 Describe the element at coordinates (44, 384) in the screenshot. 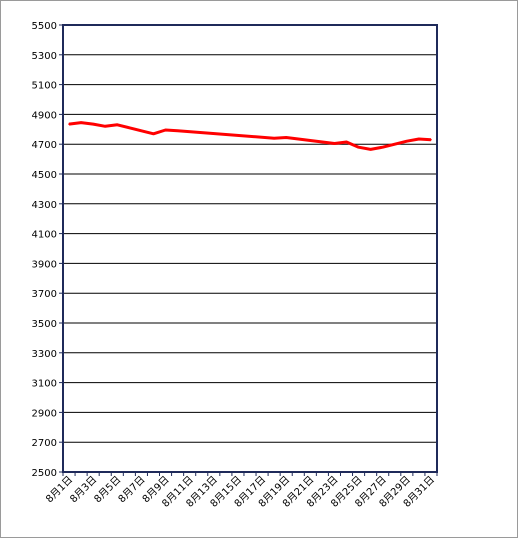

I see `y-tick-label: 3100` at that location.